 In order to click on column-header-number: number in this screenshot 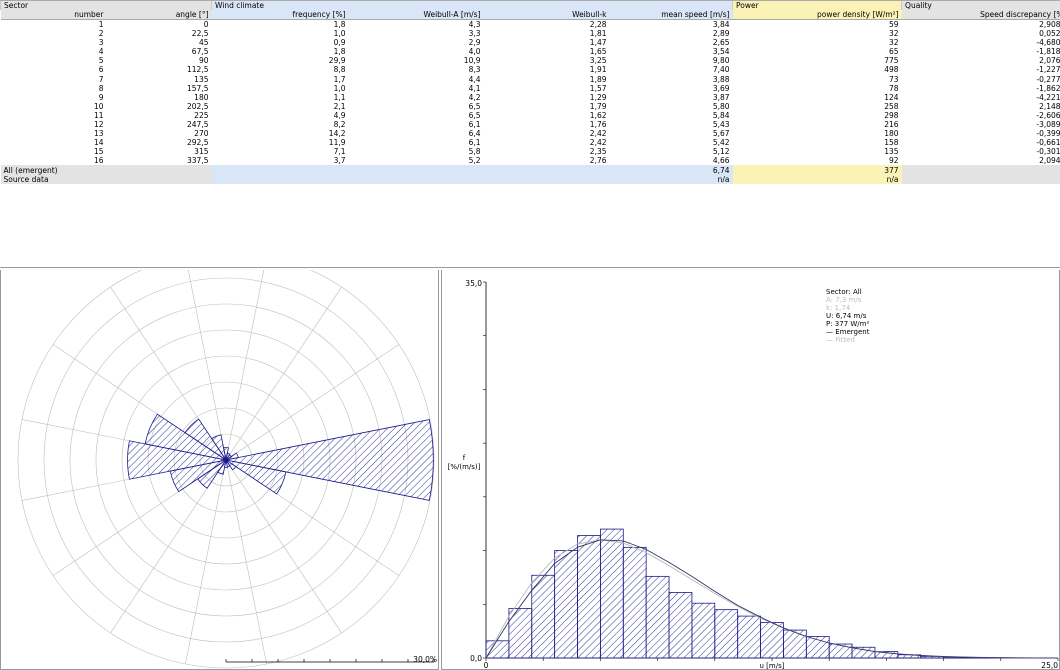, I will do `click(53, 15)`.